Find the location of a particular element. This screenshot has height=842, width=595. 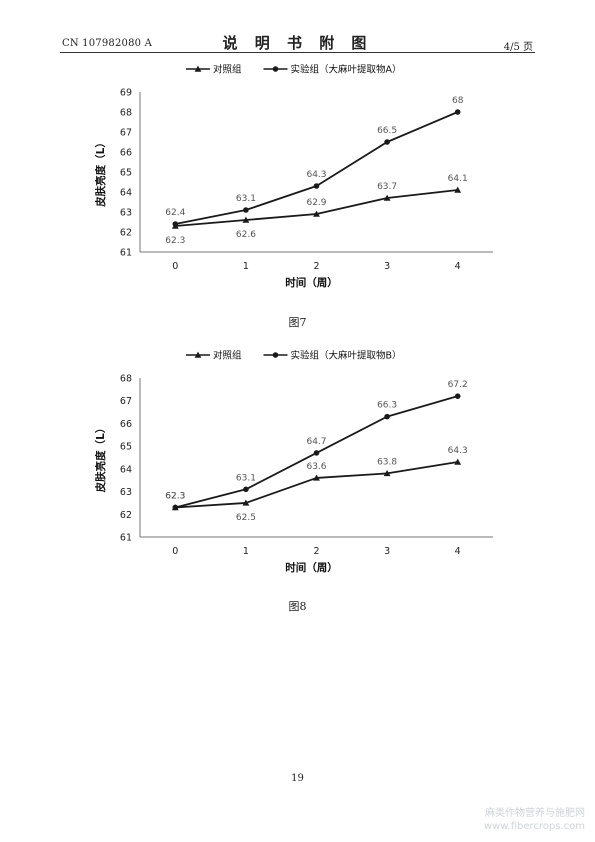

site-watermark: 麻类作物营养与施肥网 www.fibercrops.com is located at coordinates (534, 820).